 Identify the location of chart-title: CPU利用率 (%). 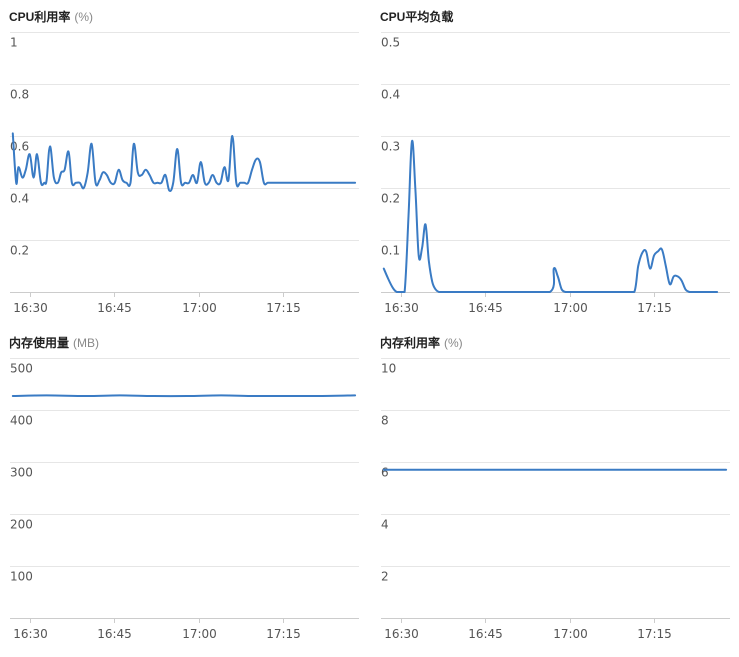
(51, 17).